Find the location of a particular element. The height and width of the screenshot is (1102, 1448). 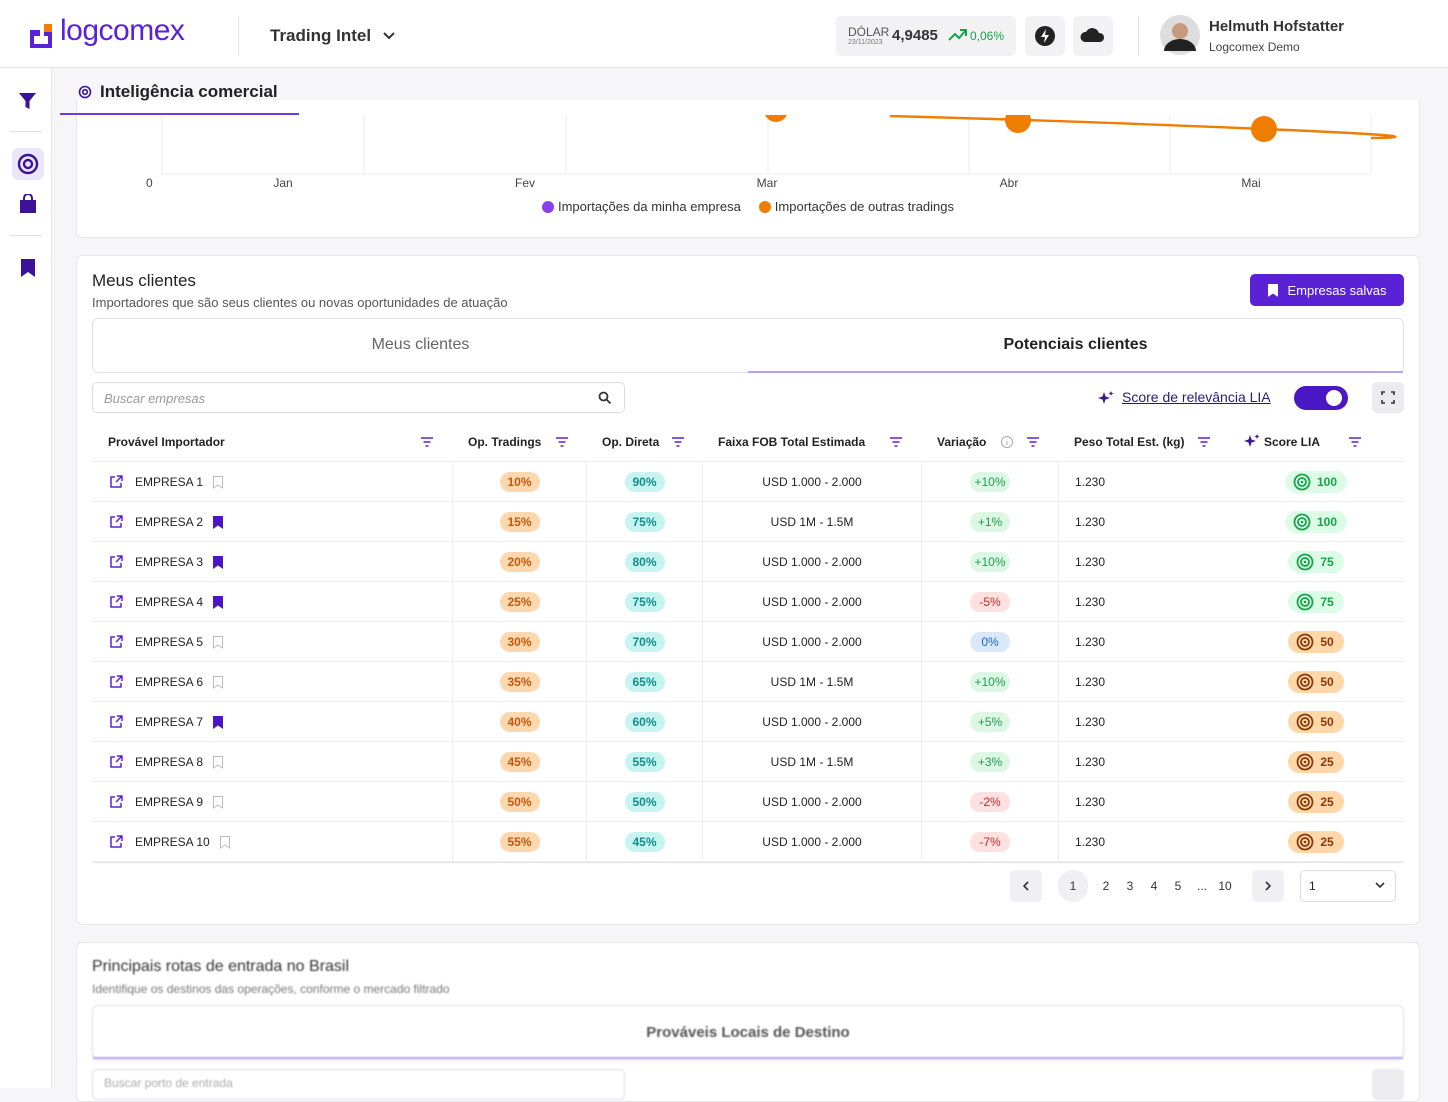

weight: 1.230 is located at coordinates (1090, 562).